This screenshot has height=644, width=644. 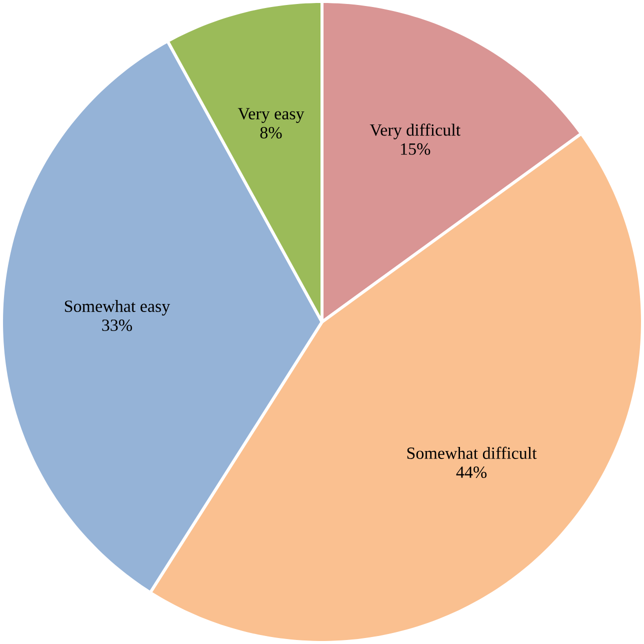 I want to click on slice-label: Very difficult, so click(x=415, y=132).